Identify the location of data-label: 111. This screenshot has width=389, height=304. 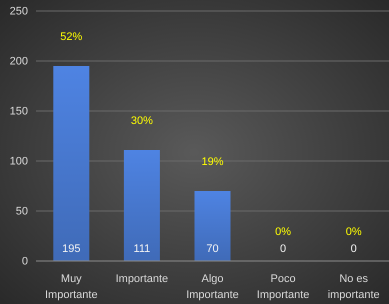
(142, 249).